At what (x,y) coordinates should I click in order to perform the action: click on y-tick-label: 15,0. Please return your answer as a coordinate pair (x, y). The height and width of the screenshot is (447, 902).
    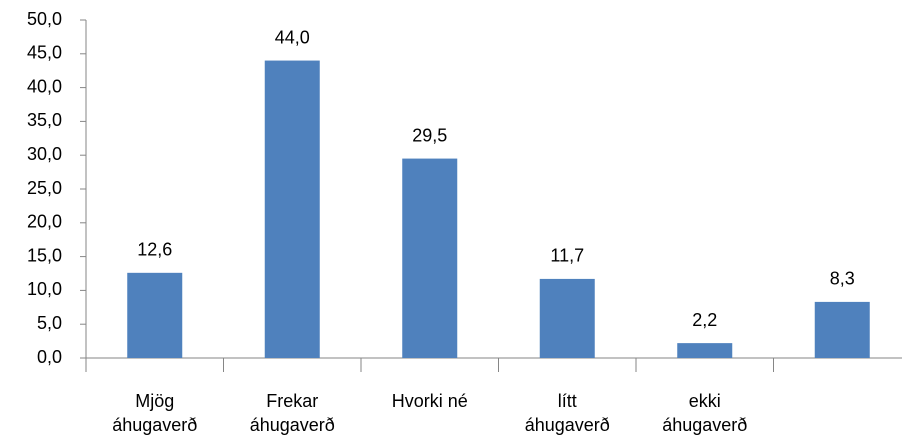
    Looking at the image, I should click on (44, 255).